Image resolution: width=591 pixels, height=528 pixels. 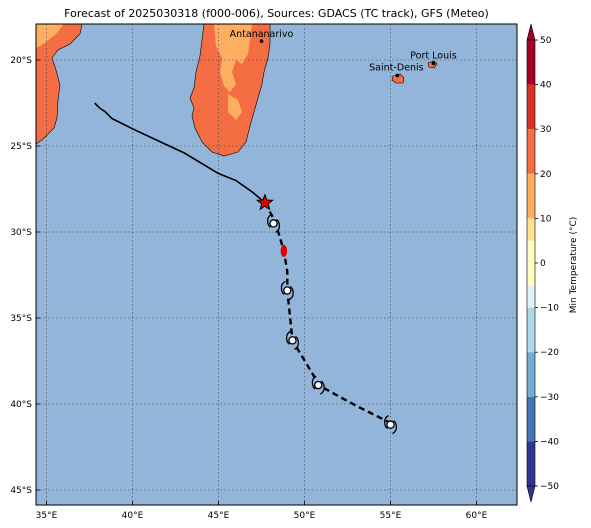 I want to click on africa-landmass, so click(x=59, y=84).